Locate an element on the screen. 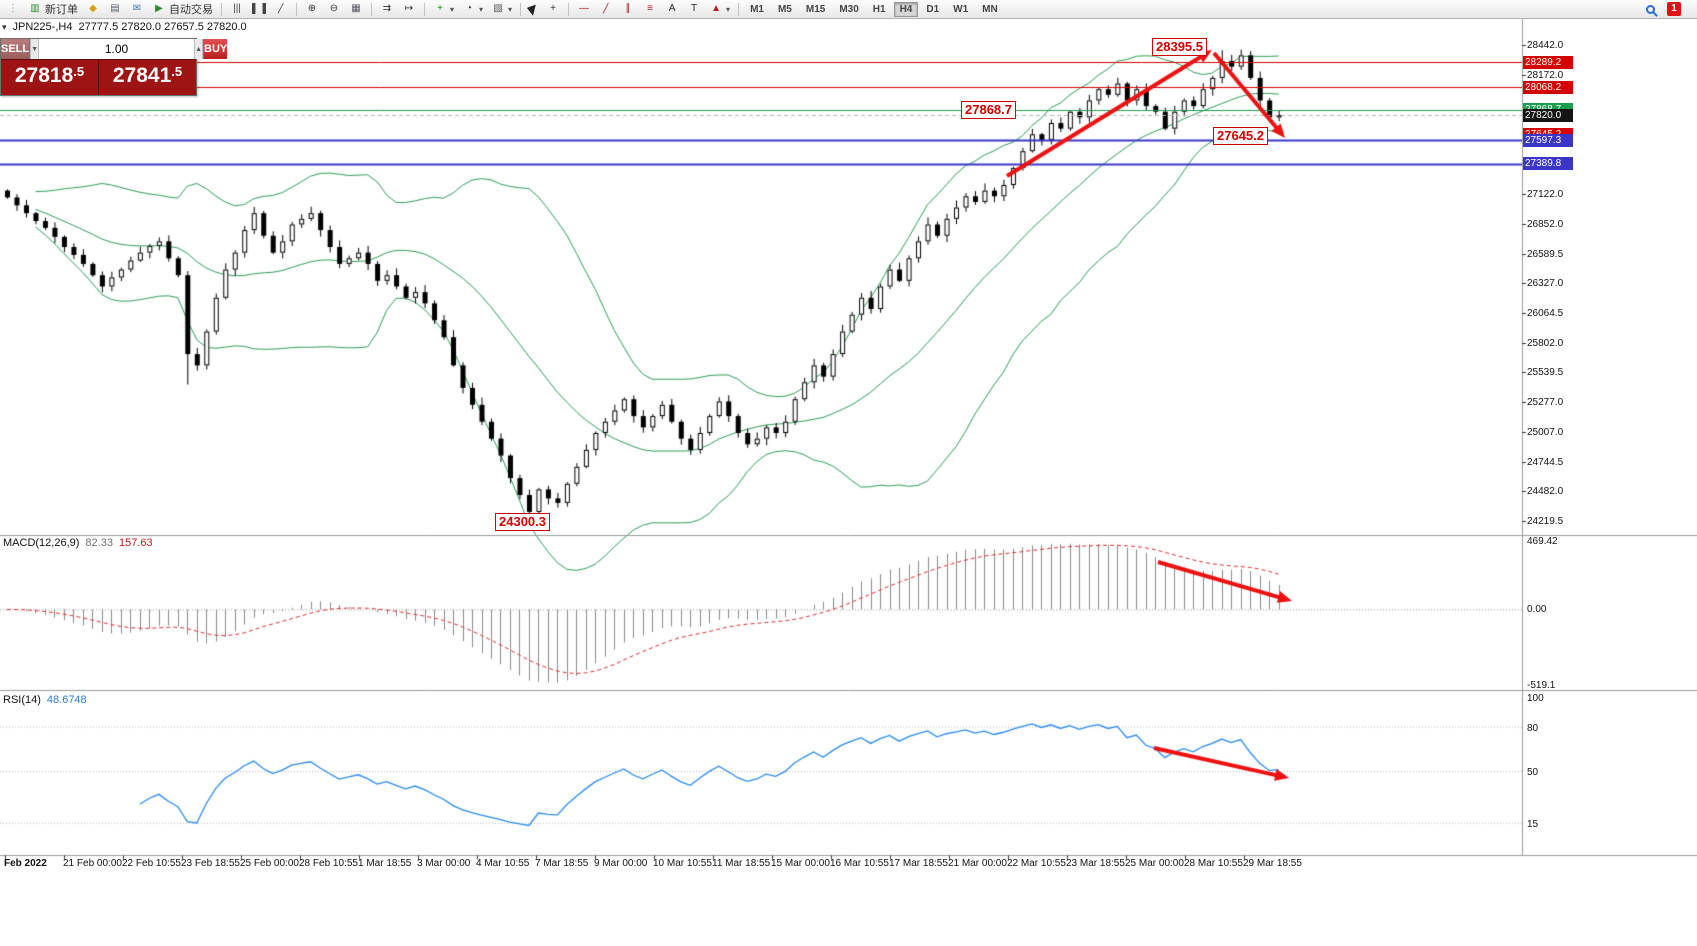  trendline-button: ╱ is located at coordinates (606, 9).